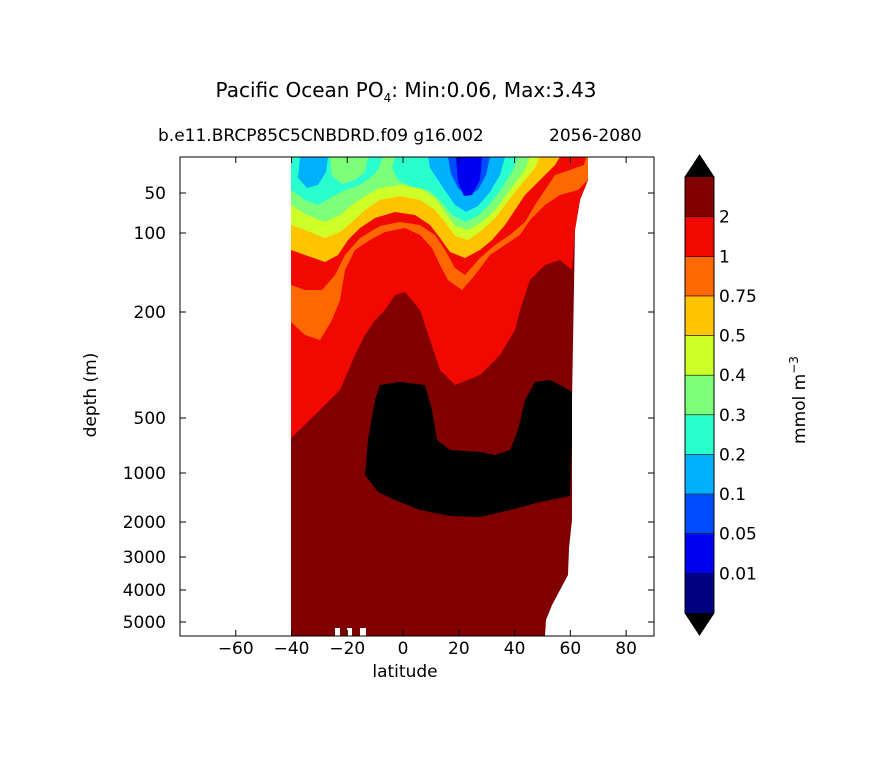 The width and height of the screenshot is (869, 757). What do you see at coordinates (347, 649) in the screenshot?
I see `x-tick-label: −20` at bounding box center [347, 649].